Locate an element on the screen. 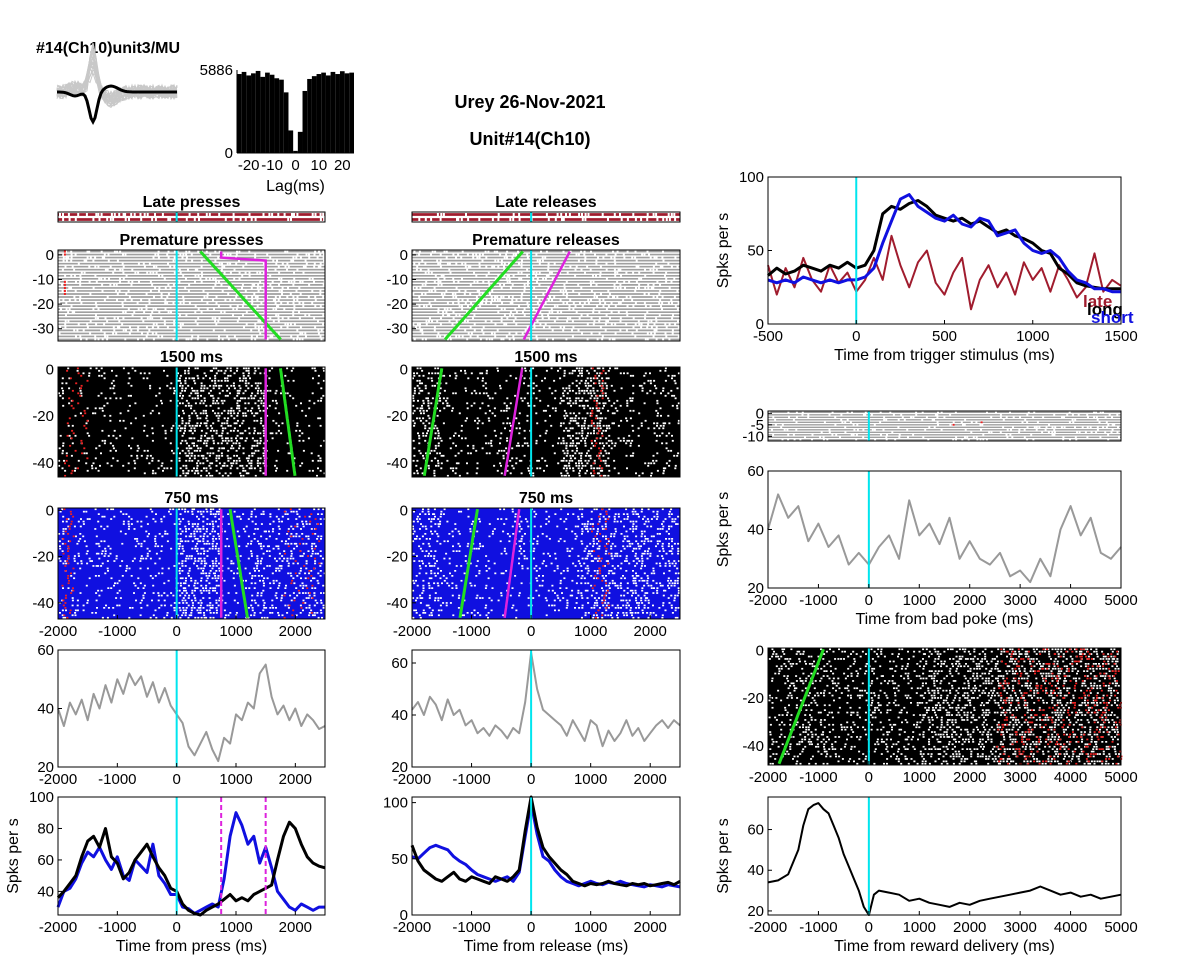 The width and height of the screenshot is (1181, 974). raster_premature_presses-red-event is located at coordinates (64, 290).